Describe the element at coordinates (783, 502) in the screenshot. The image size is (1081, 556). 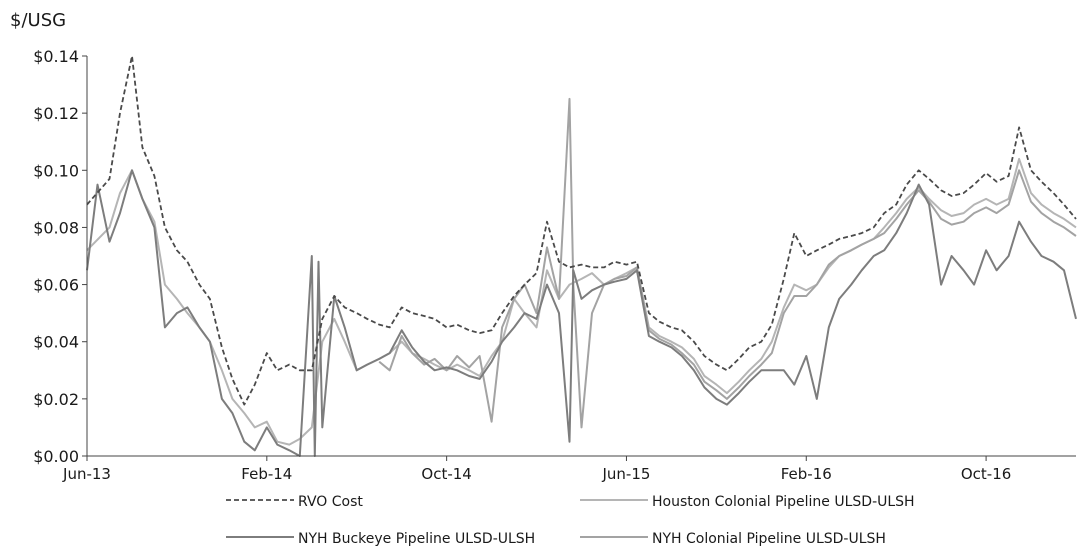
I see `legend-label: Houston Colonial Pipeline ULSD-ULSH` at that location.